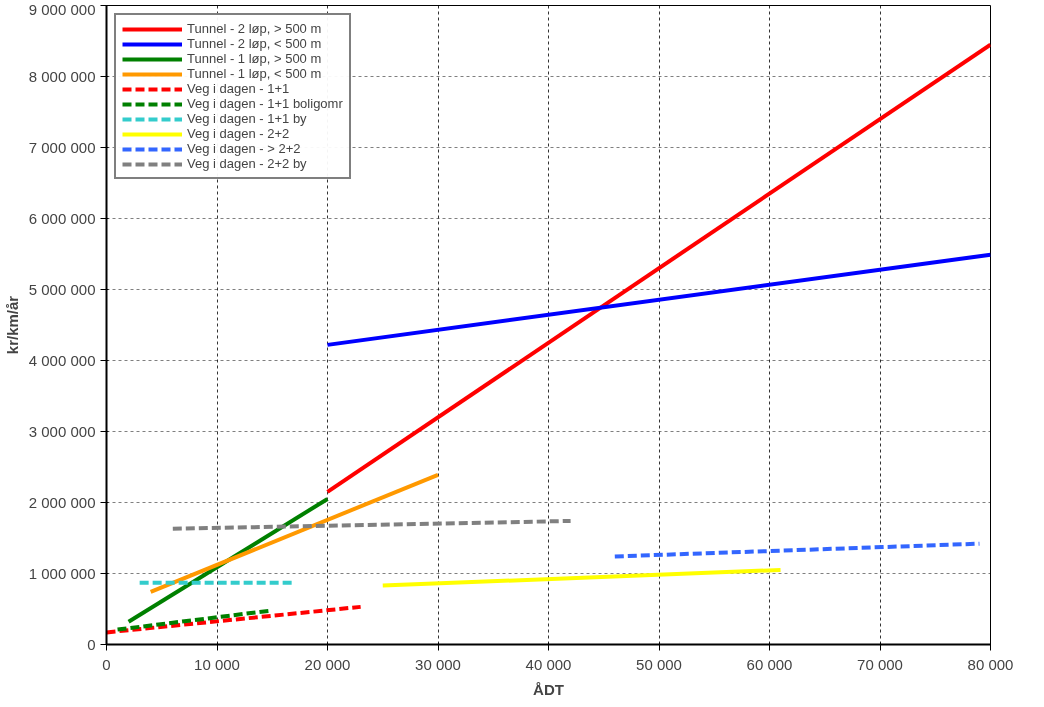 This screenshot has width=1044, height=707. Describe the element at coordinates (265, 103) in the screenshot. I see `legend-label: Veg i dagen - 1+1 boligomr` at that location.